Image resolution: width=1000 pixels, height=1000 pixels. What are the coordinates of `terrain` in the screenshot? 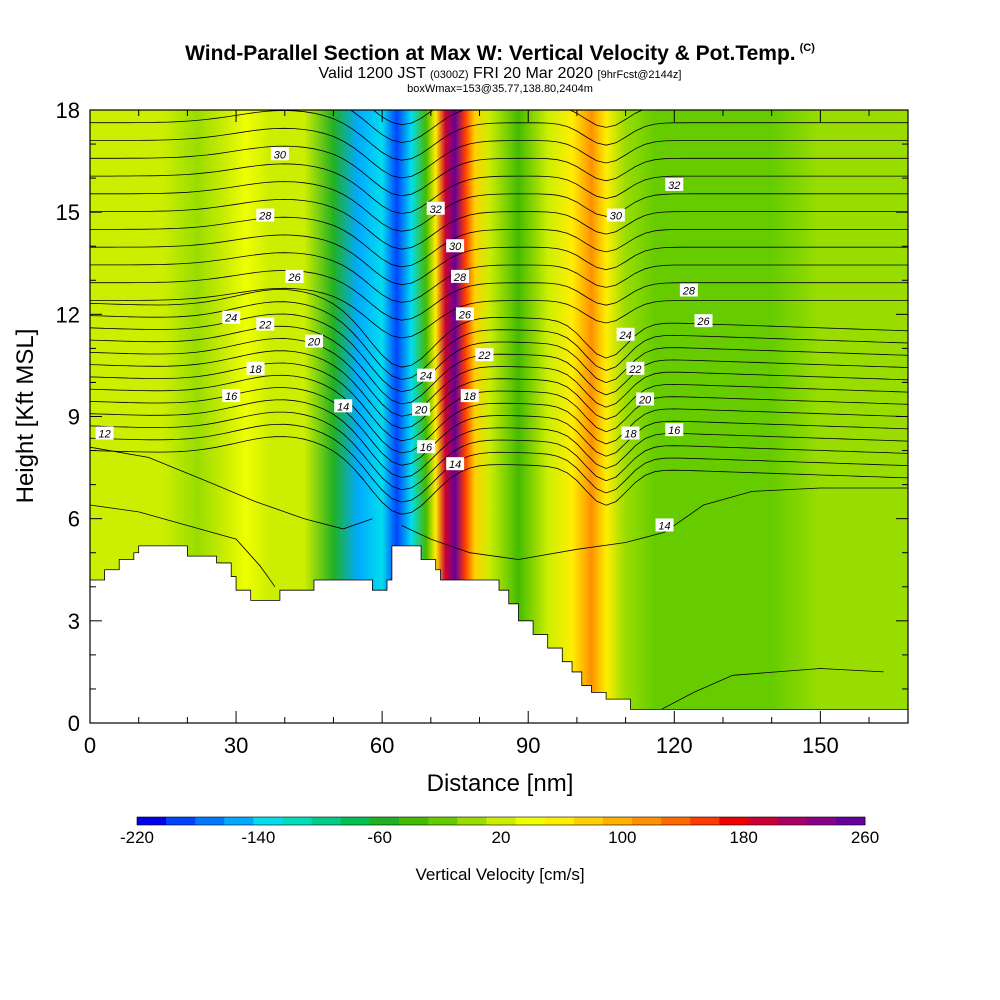 It's located at (499, 634).